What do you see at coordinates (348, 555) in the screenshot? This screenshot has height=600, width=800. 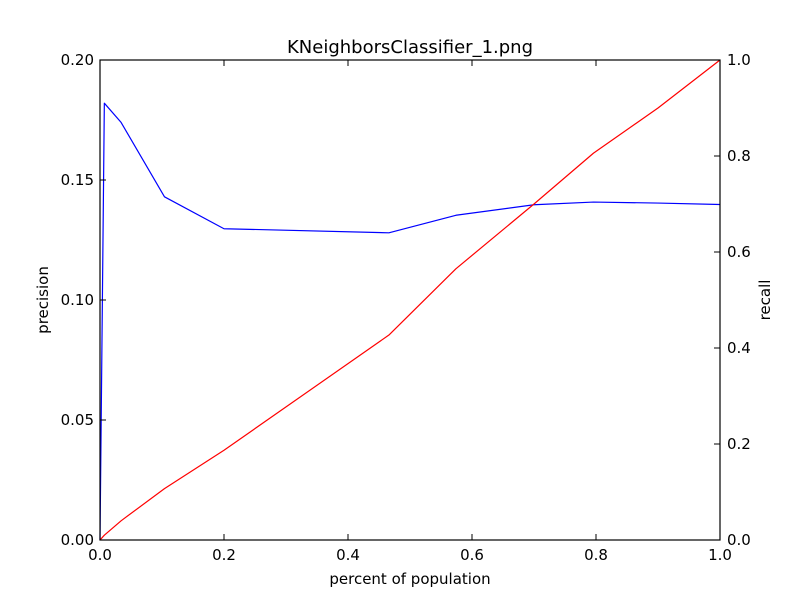 I see `x-tick-label: 0.4` at bounding box center [348, 555].